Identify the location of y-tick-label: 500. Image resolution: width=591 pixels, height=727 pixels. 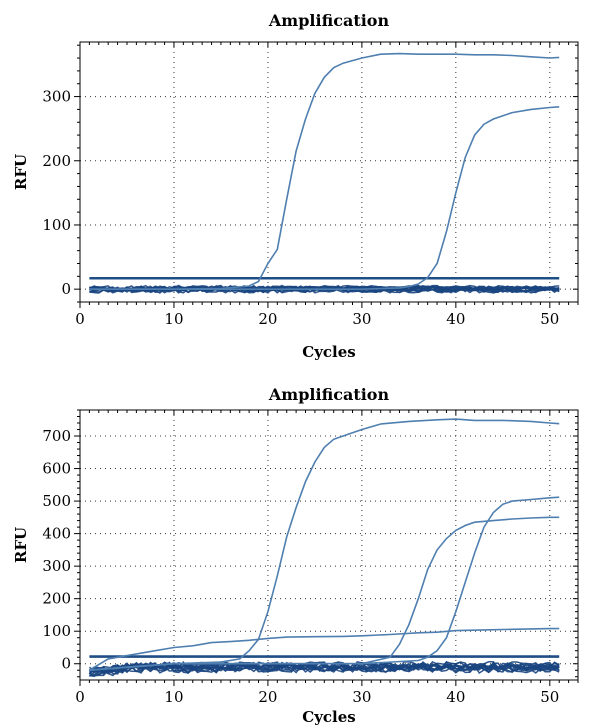
(56, 501).